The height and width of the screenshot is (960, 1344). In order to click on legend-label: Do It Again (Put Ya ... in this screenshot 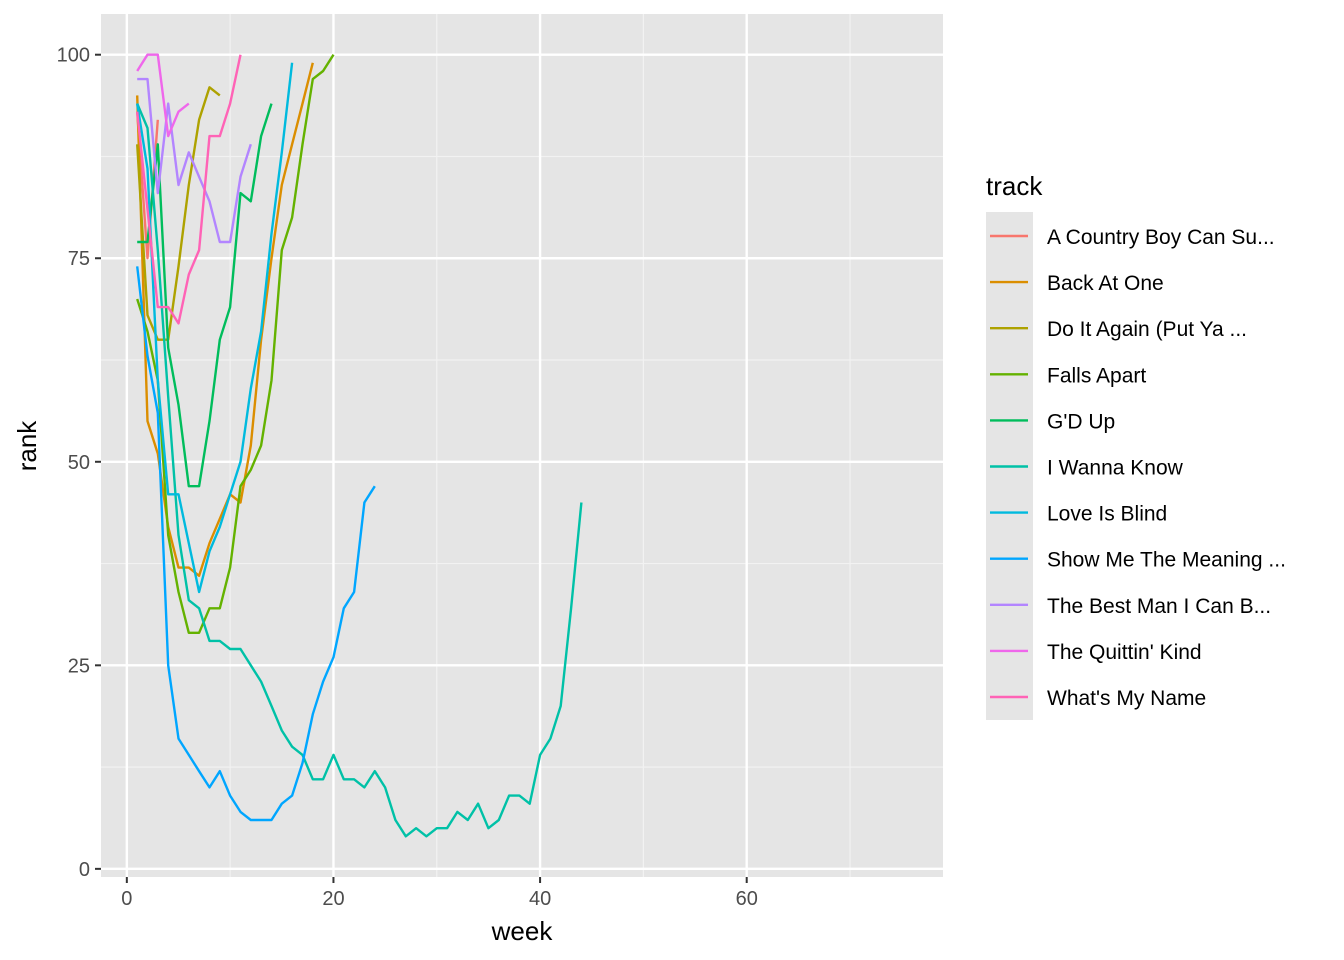, I will do `click(1147, 329)`.